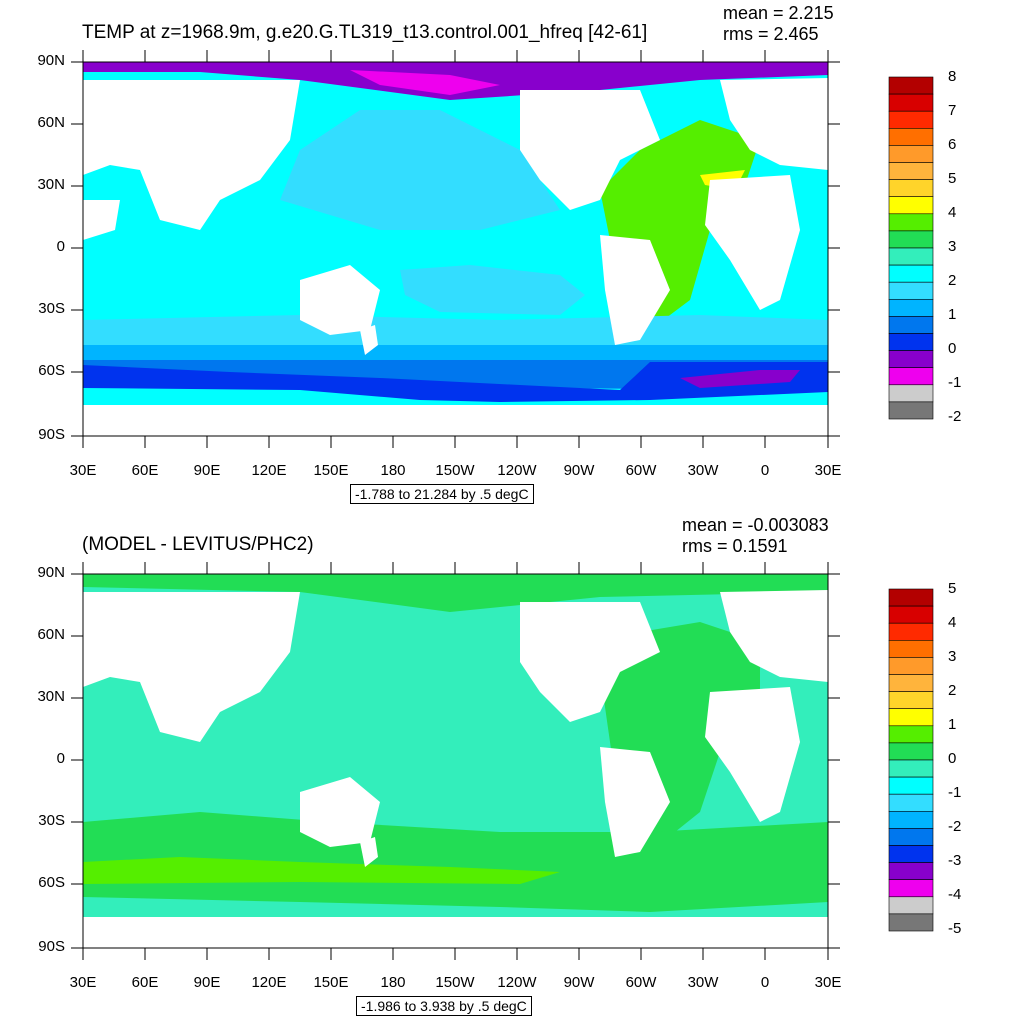  I want to click on top-lon-label: 90W, so click(579, 470).